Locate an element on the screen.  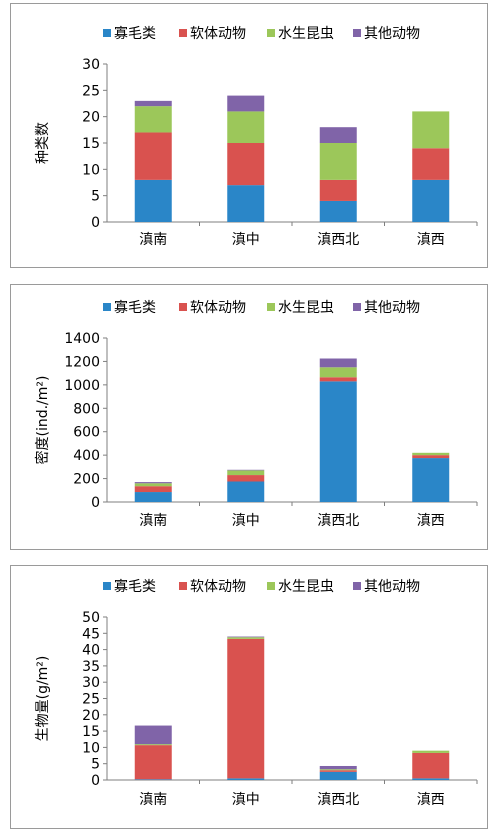
y-tick-label: 35 is located at coordinates (91, 667).